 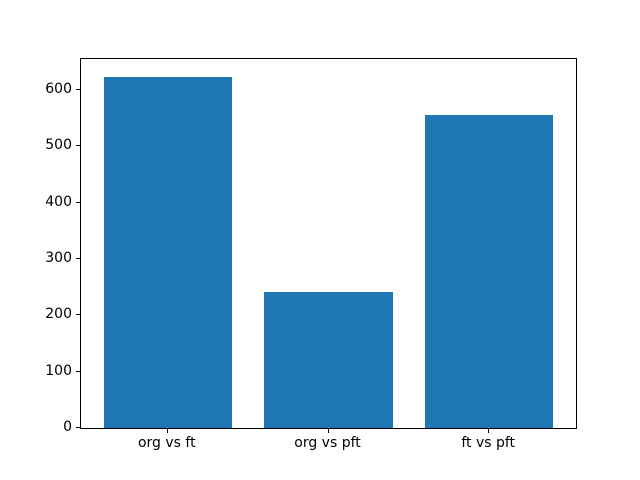 I want to click on y-tick-label: 100, so click(x=58, y=370).